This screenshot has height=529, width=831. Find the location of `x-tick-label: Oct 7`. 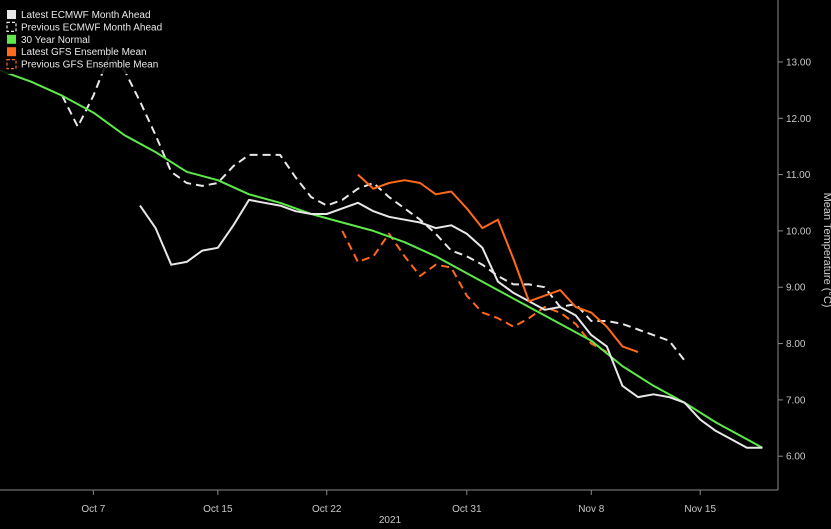

x-tick-label: Oct 7 is located at coordinates (93, 509).